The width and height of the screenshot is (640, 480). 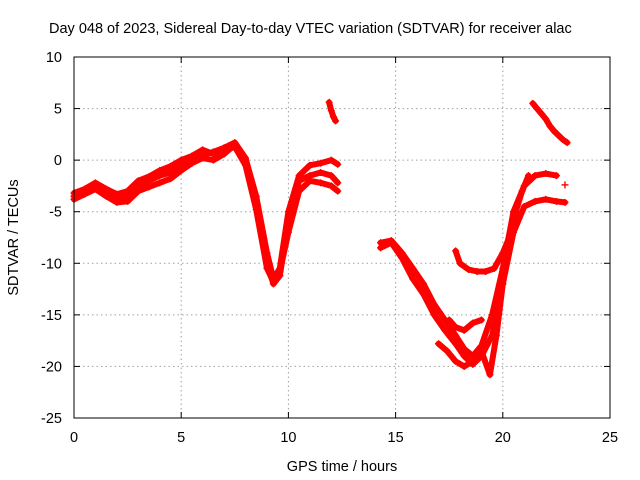 I want to click on series-track-e, so click(x=472, y=282).